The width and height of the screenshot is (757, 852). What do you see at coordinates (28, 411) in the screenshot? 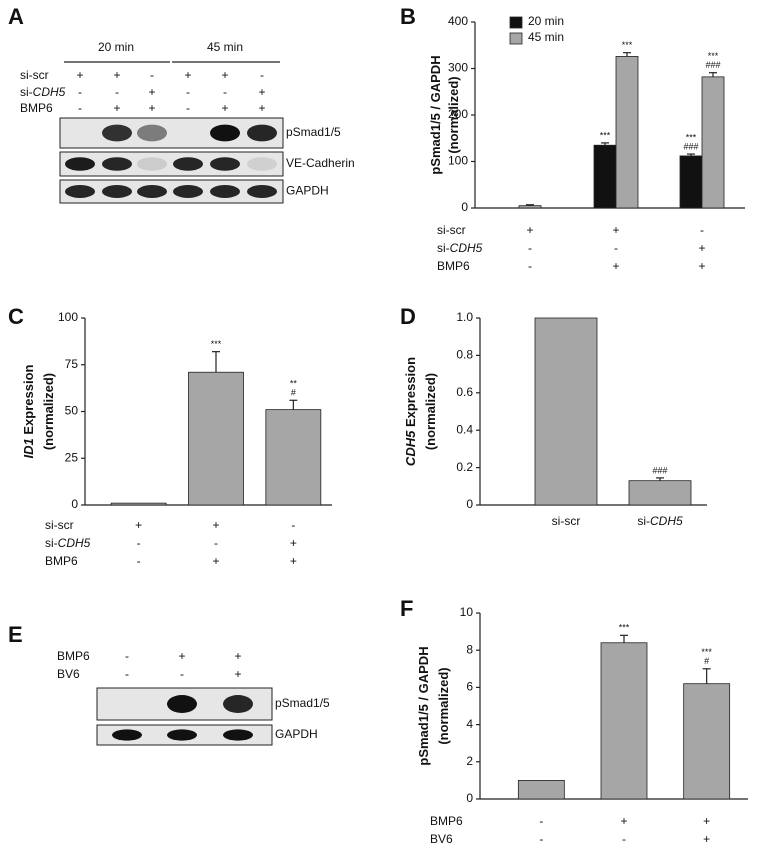
I see `y-axis-label: ID1 Expression` at bounding box center [28, 411].